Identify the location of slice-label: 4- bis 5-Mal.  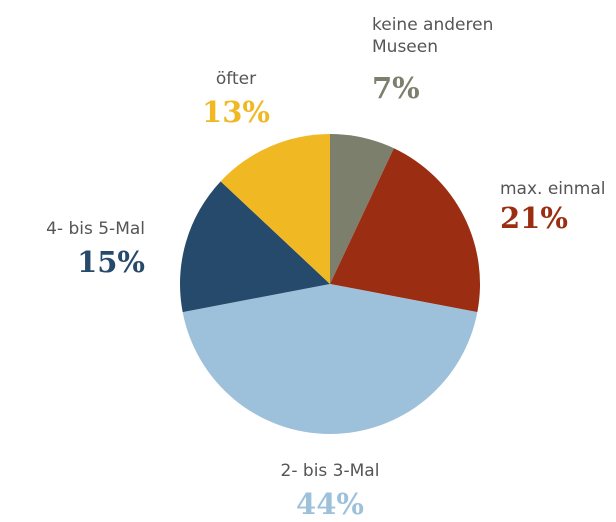
(95, 229).